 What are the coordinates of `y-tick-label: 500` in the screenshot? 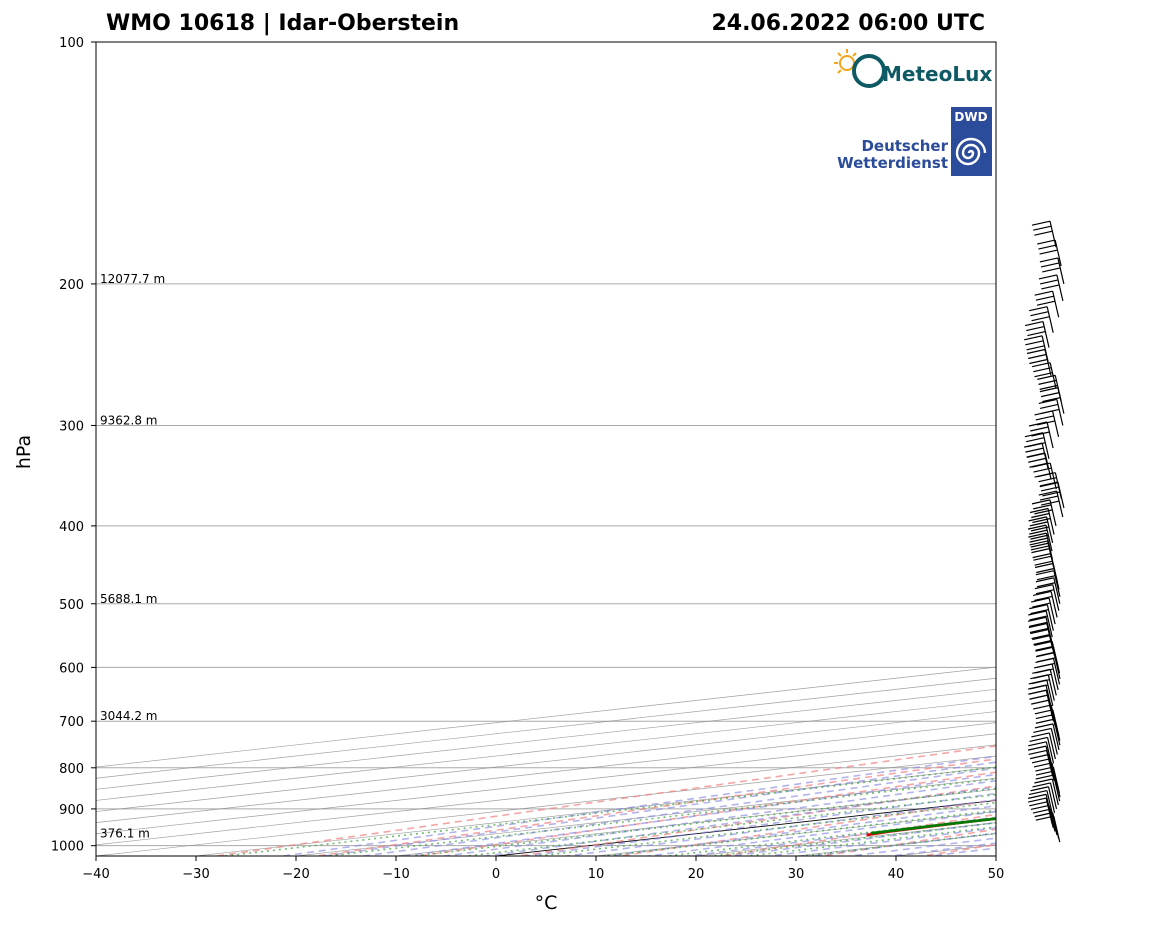 It's located at (71, 605).